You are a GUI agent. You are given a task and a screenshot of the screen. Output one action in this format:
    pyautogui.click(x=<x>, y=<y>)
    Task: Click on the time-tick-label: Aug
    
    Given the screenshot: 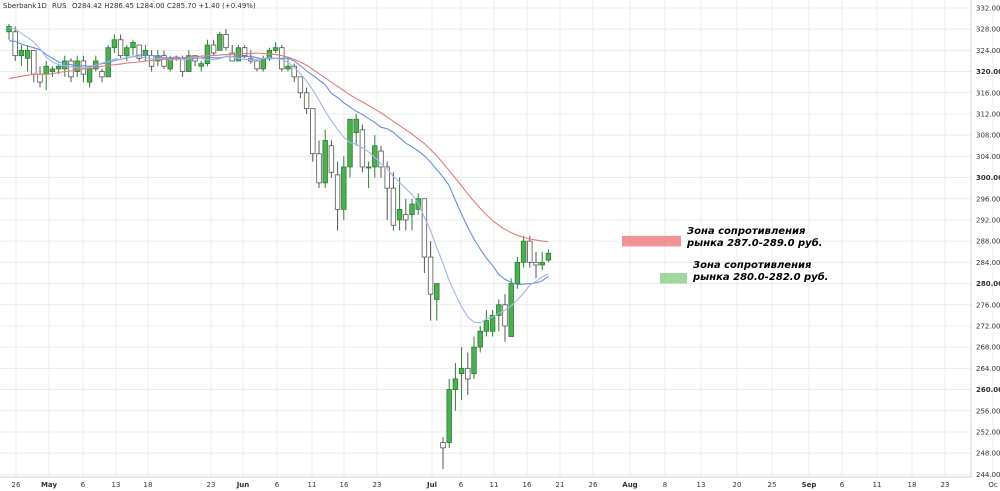 What is the action you would take?
    pyautogui.click(x=629, y=485)
    